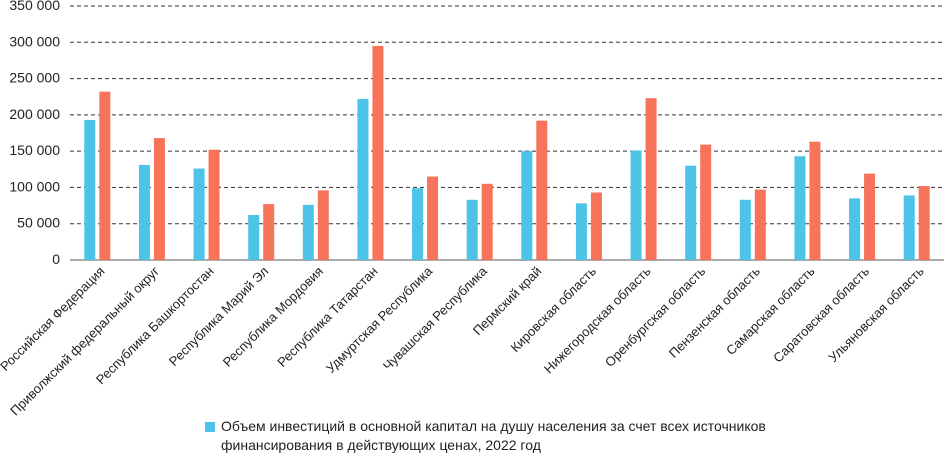  What do you see at coordinates (273, 317) in the screenshot?
I see `x-category-label: Республика Мордовия` at bounding box center [273, 317].